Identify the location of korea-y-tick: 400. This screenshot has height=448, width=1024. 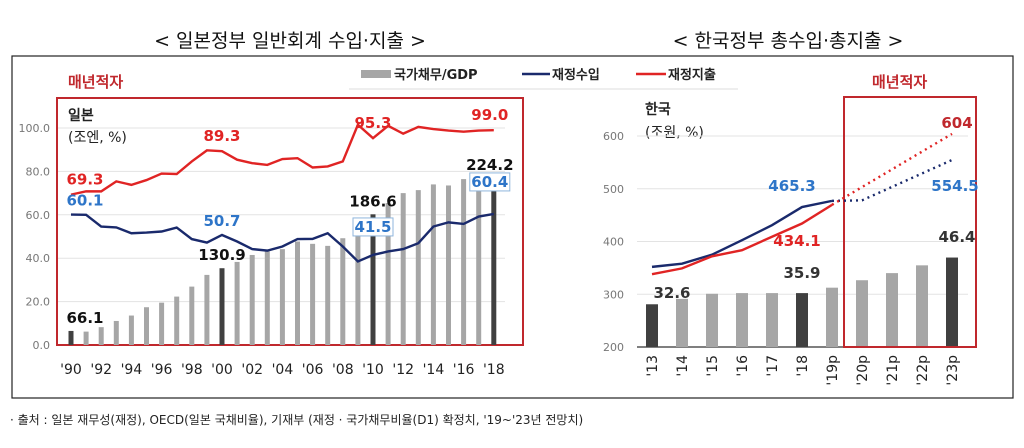
(613, 242).